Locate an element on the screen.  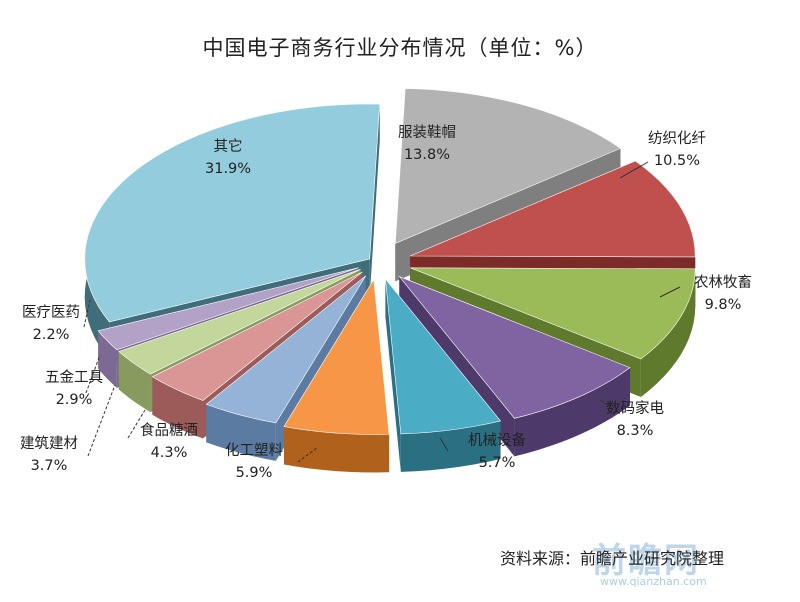
value-label: 4.3% is located at coordinates (169, 453).